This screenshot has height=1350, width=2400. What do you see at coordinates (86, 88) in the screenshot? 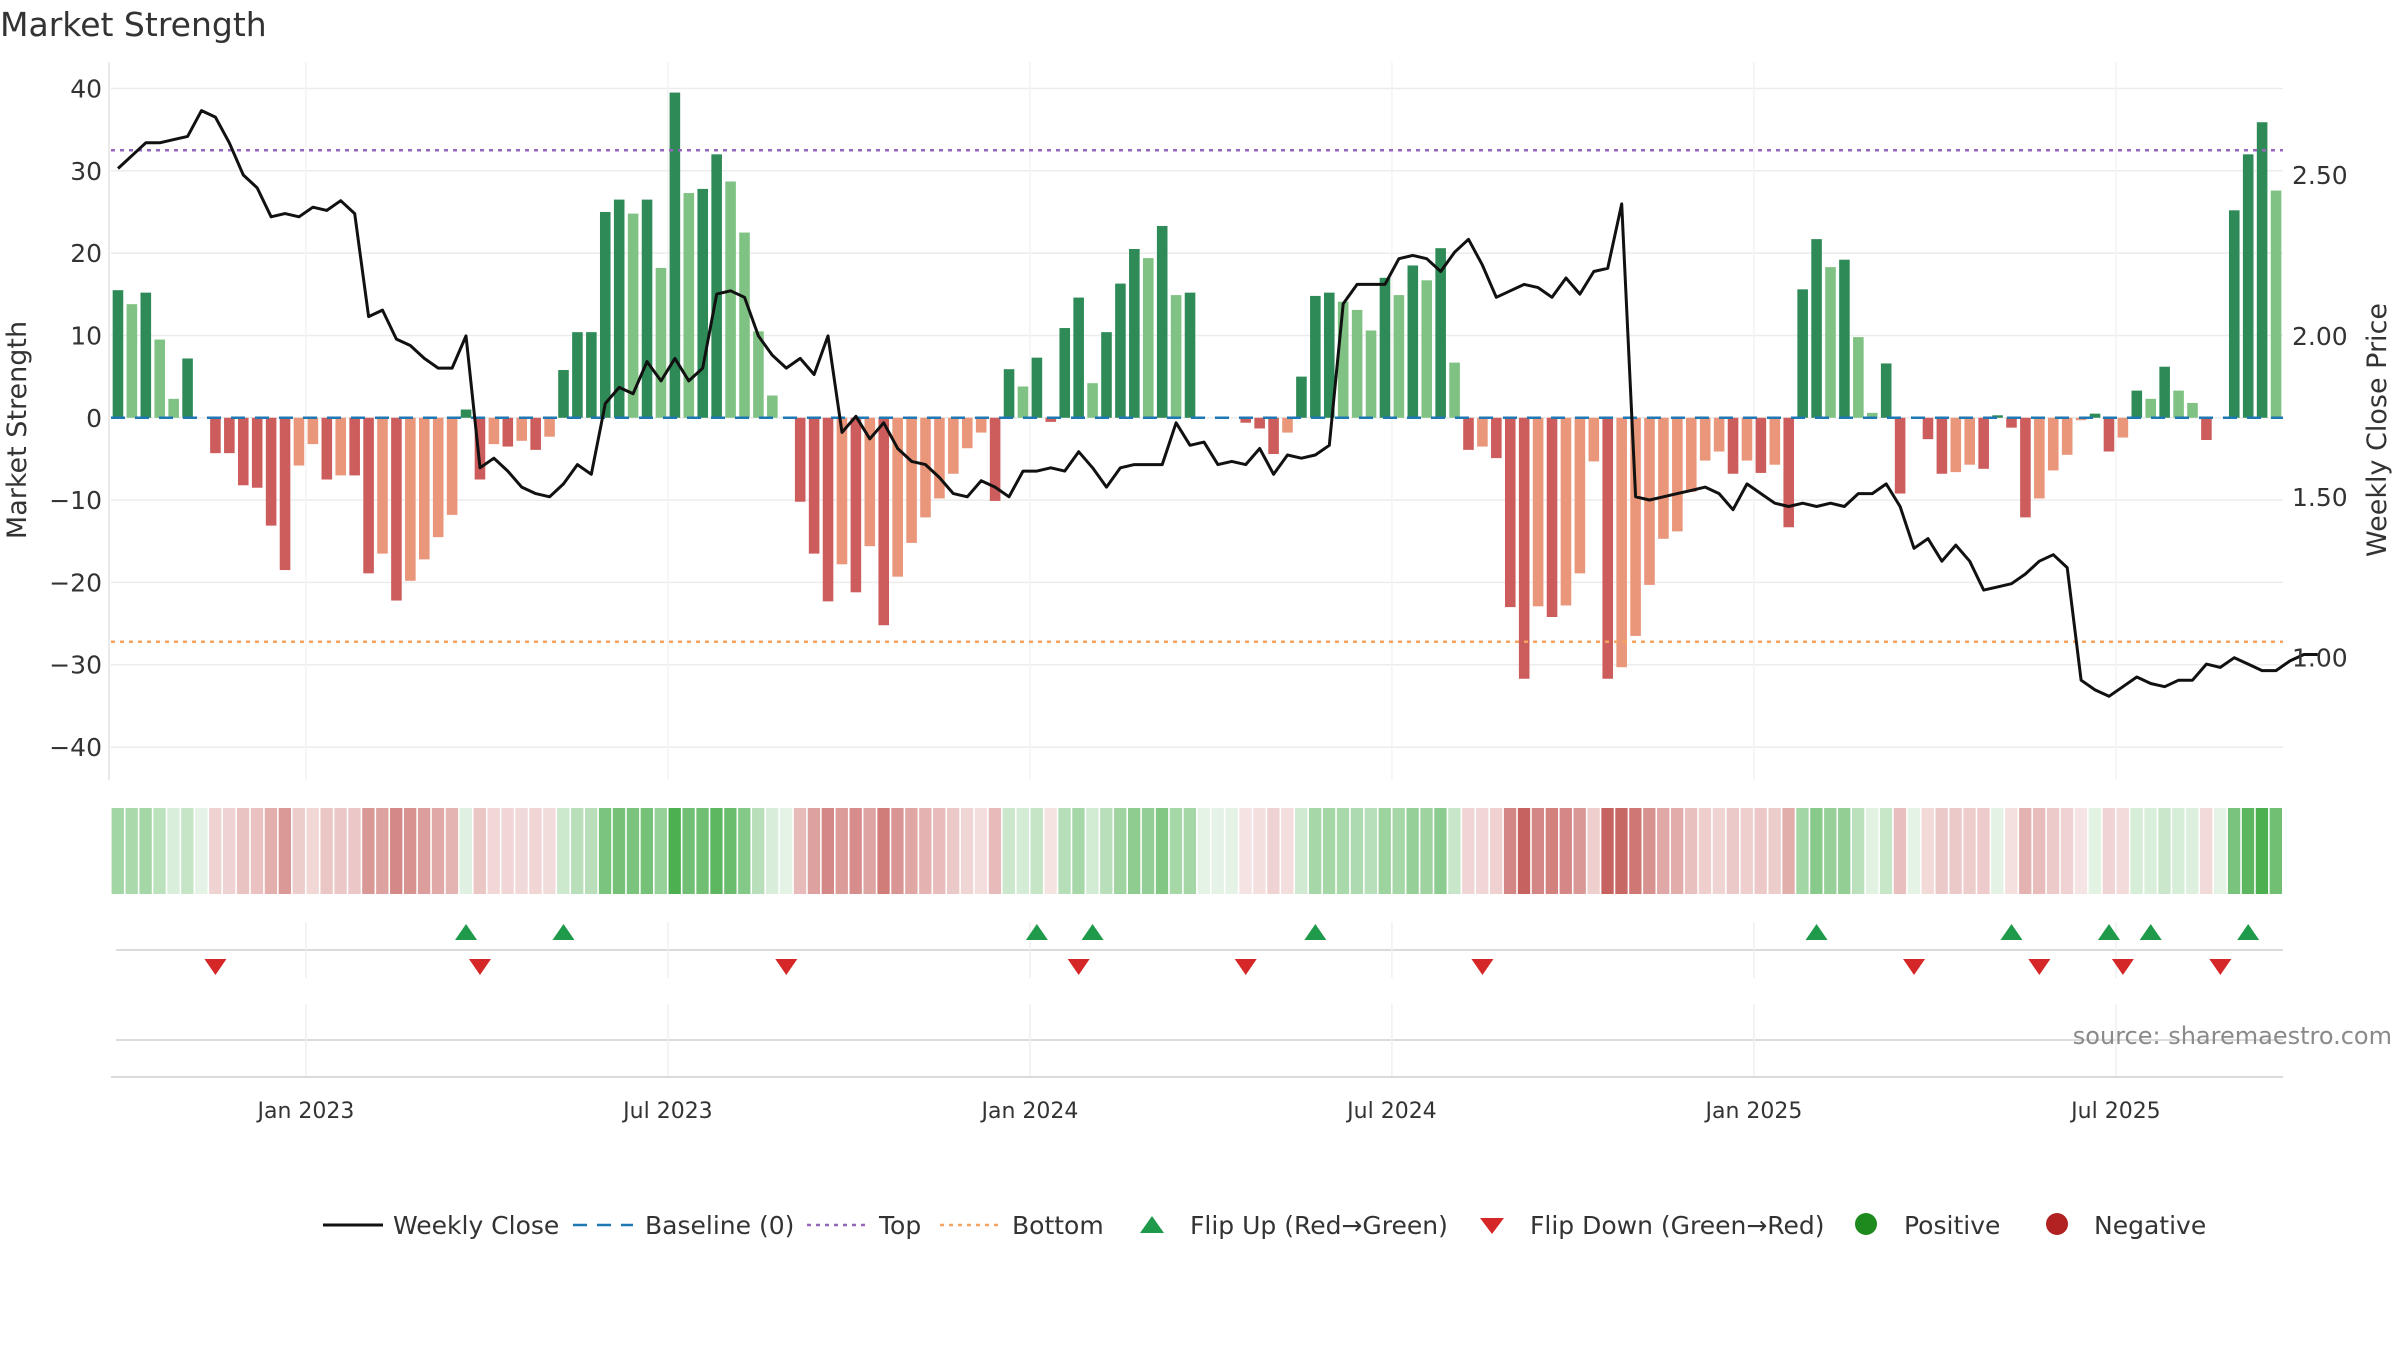
I see `y-tick-label: 40` at bounding box center [86, 88].